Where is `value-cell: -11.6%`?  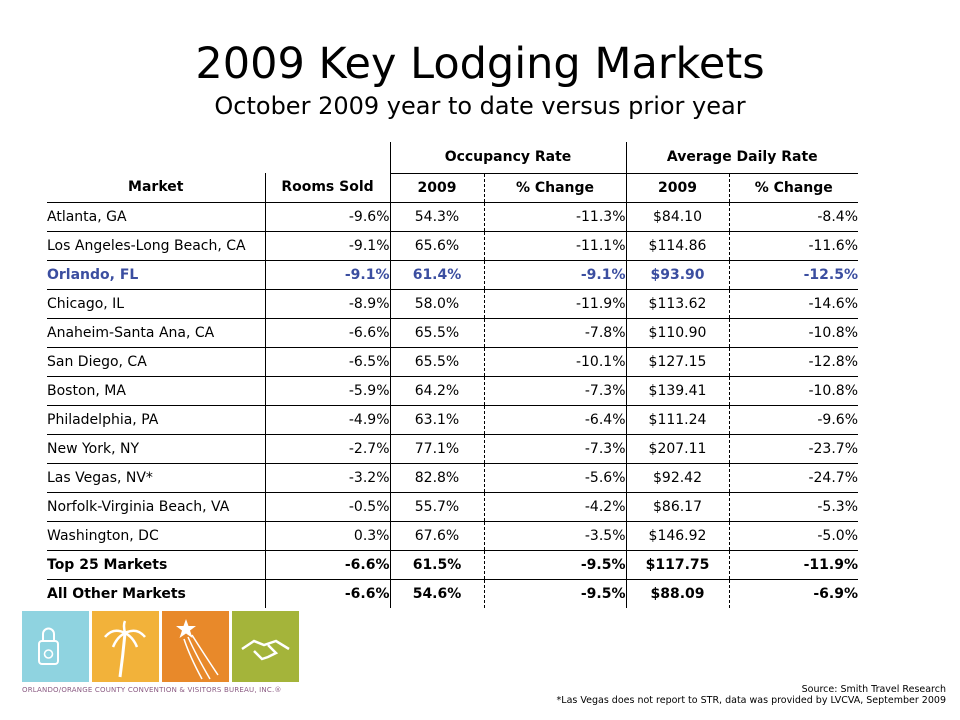
value-cell: -11.6% is located at coordinates (793, 246).